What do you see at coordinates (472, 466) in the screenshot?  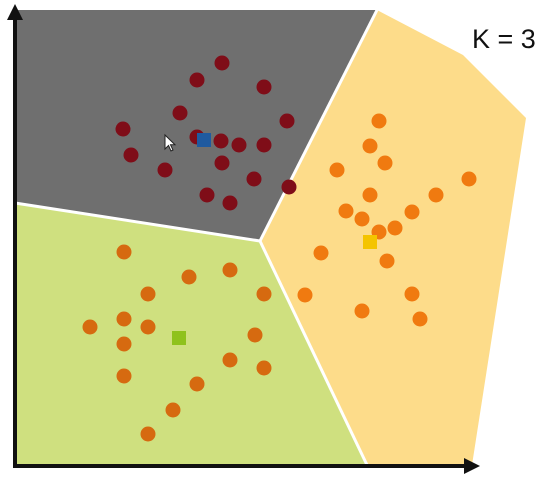 I see `x-axis-arrow-icon` at bounding box center [472, 466].